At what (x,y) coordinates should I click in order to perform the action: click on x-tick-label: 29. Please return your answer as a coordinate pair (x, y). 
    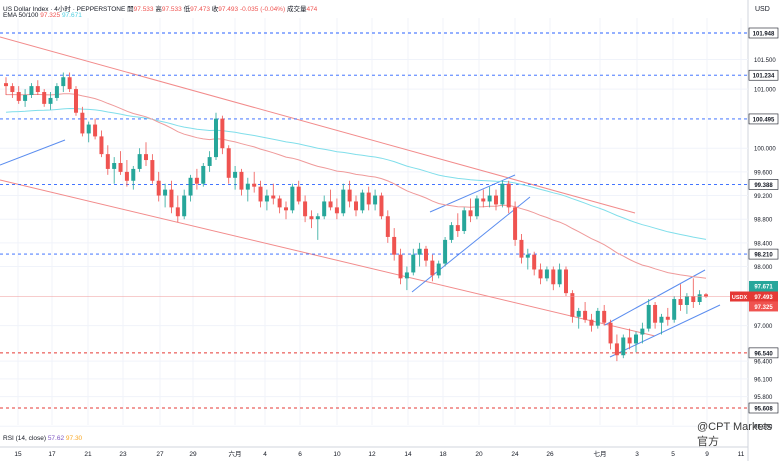
    Looking at the image, I should click on (193, 454).